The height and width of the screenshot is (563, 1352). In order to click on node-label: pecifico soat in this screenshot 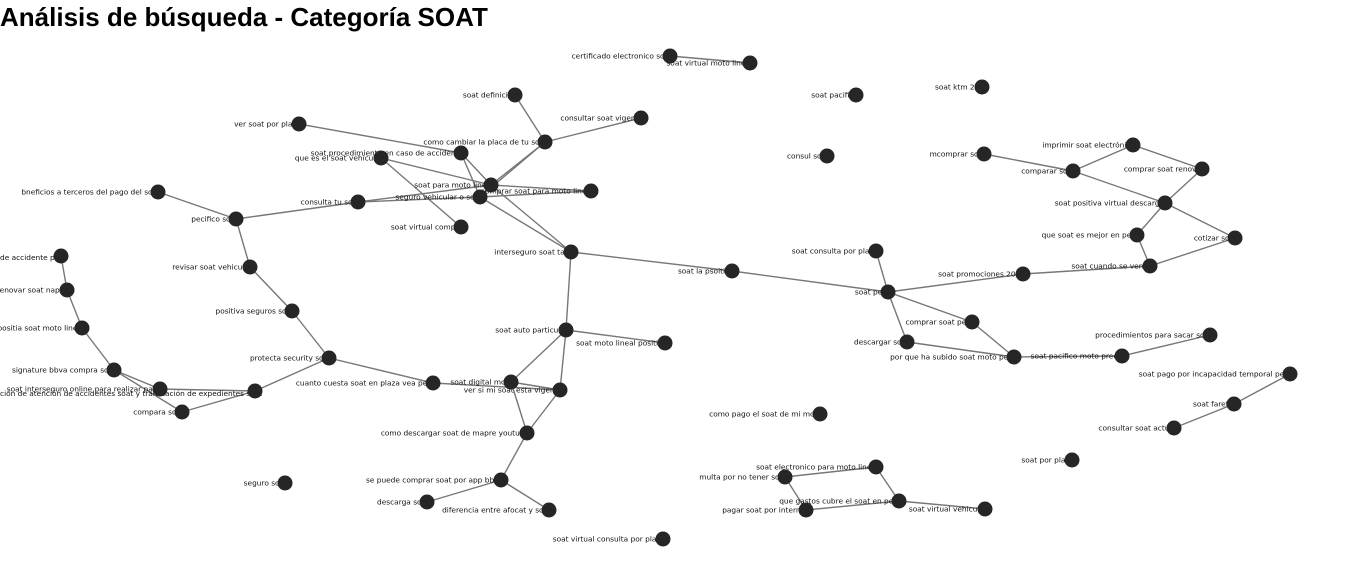, I will do `click(214, 219)`.